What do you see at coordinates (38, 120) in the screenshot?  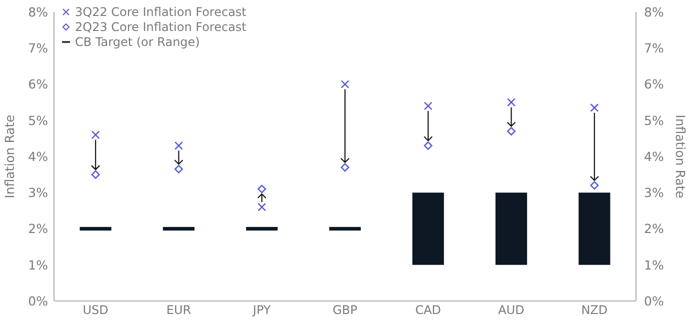 I see `y-tick-label: 5%` at bounding box center [38, 120].